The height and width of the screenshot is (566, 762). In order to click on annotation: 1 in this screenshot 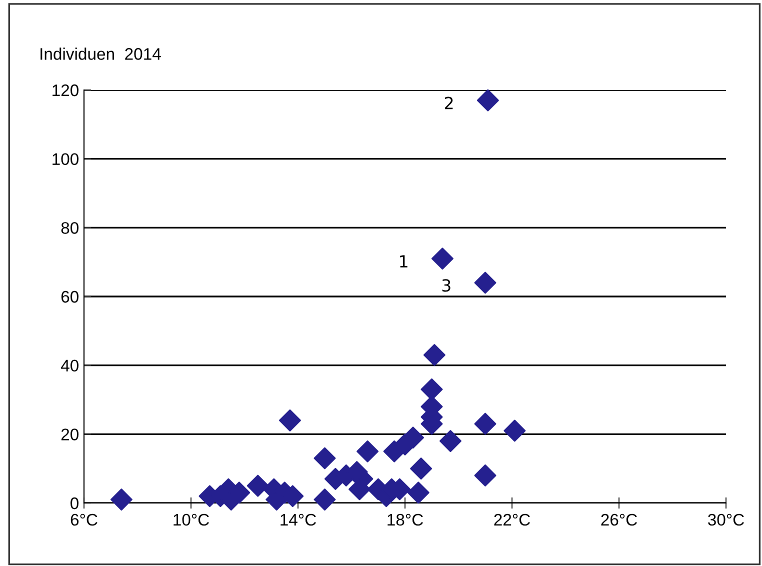, I will do `click(404, 261)`.